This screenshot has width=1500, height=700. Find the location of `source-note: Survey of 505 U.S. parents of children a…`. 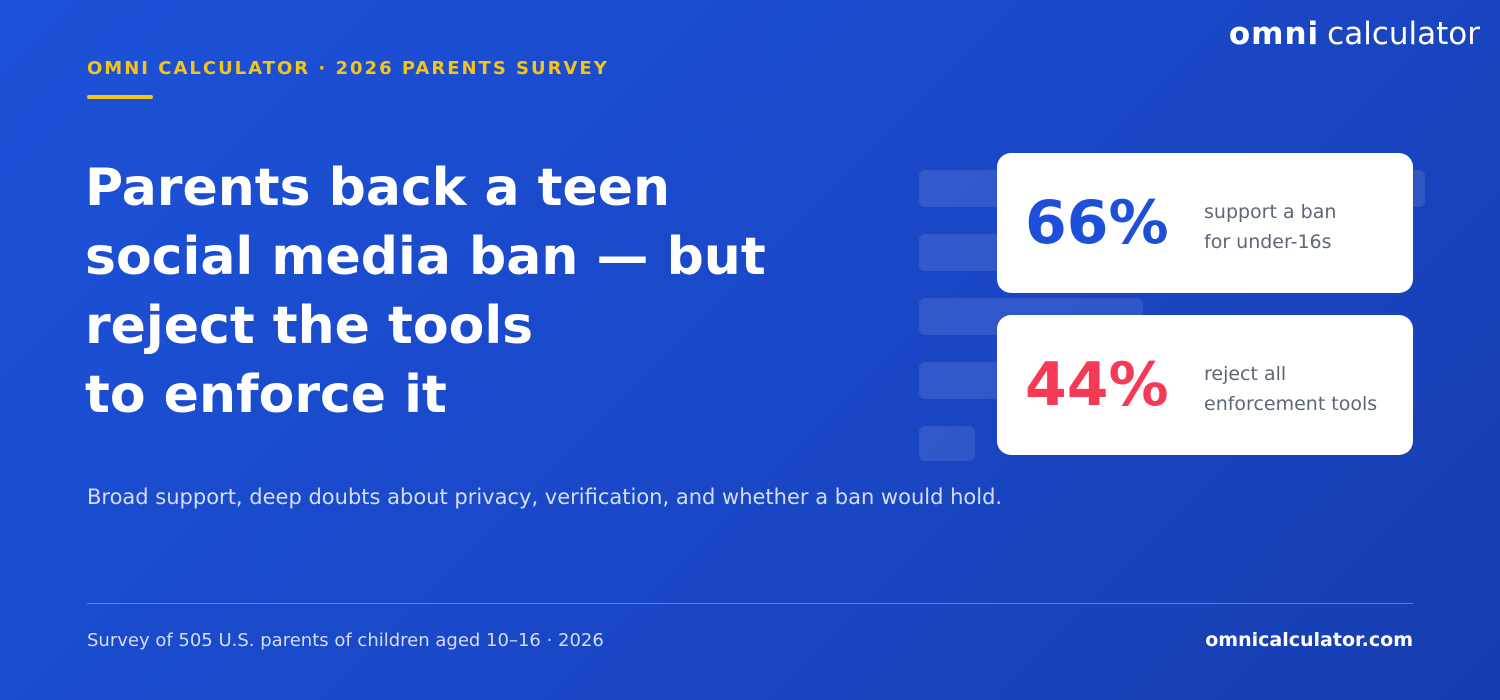

source-note: Survey of 505 U.S. parents of children a… is located at coordinates (345, 640).